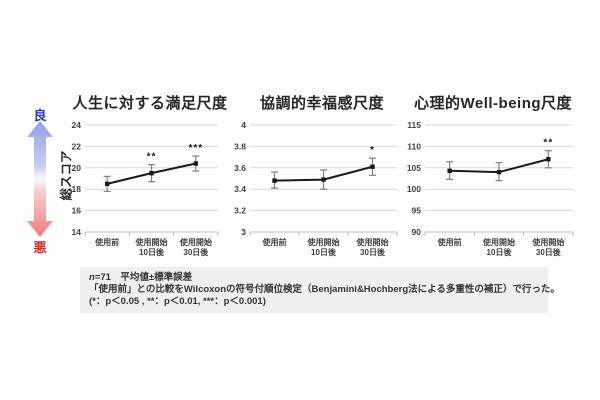  What do you see at coordinates (150, 103) in the screenshot?
I see `chart-title-life-satisfaction: 人生に対する満足尺度` at bounding box center [150, 103].